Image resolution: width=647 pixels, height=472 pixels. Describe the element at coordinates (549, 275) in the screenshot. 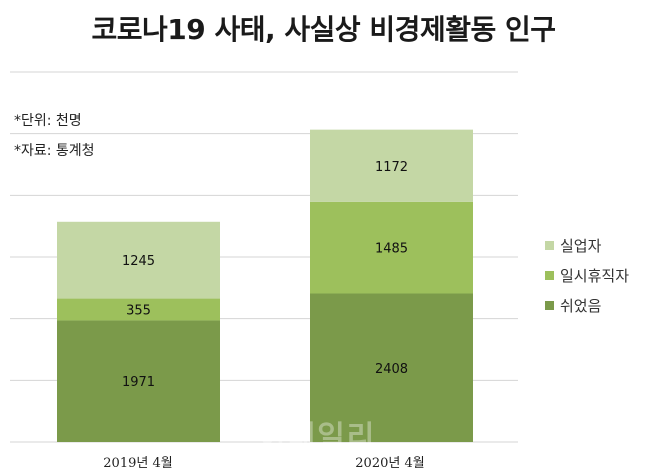

I see `legend-swatch-temporary-leave` at that location.